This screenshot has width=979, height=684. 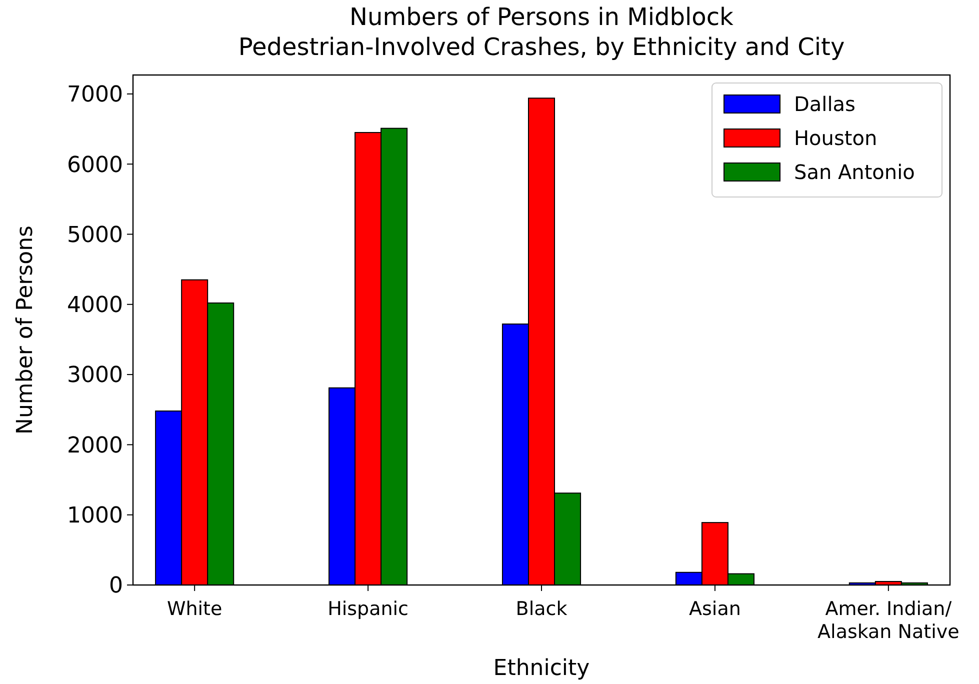 What do you see at coordinates (95, 235) in the screenshot?
I see `y-tick-label: 5000` at bounding box center [95, 235].